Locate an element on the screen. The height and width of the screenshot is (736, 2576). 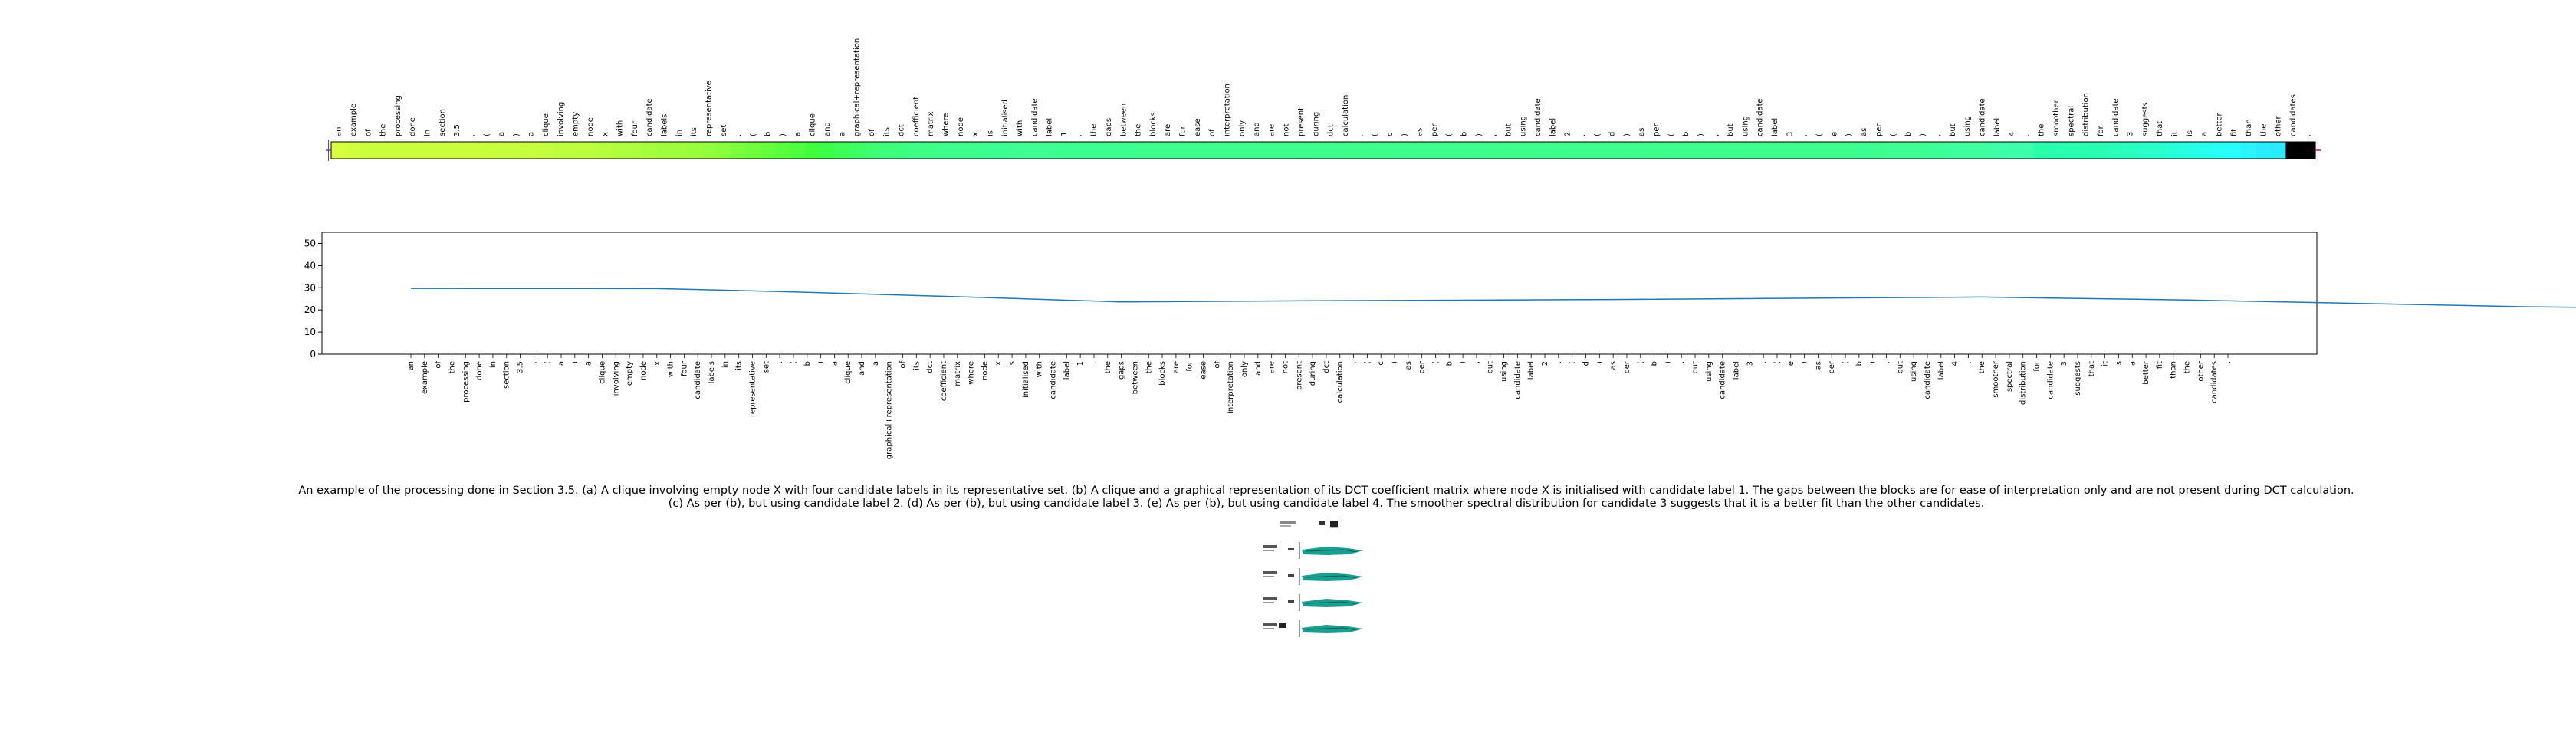
heatmap-token-label: the is located at coordinates (1095, 130).